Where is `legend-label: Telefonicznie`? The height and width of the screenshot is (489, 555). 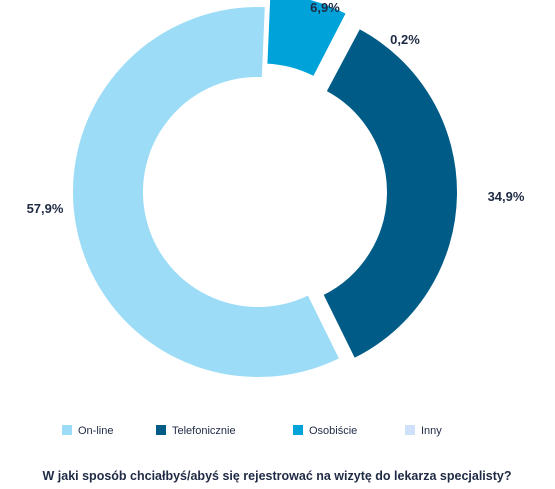 legend-label: Telefonicznie is located at coordinates (204, 431).